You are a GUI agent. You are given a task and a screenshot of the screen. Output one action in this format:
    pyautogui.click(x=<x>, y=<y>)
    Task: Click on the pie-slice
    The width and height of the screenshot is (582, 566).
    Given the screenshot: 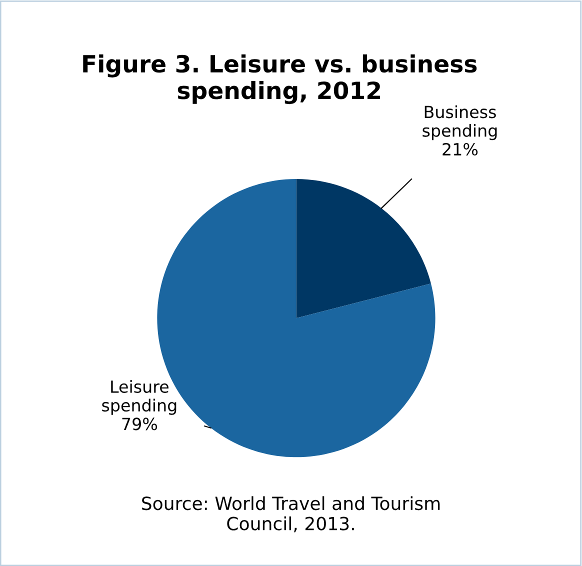 What is the action you would take?
    pyautogui.click(x=363, y=248)
    